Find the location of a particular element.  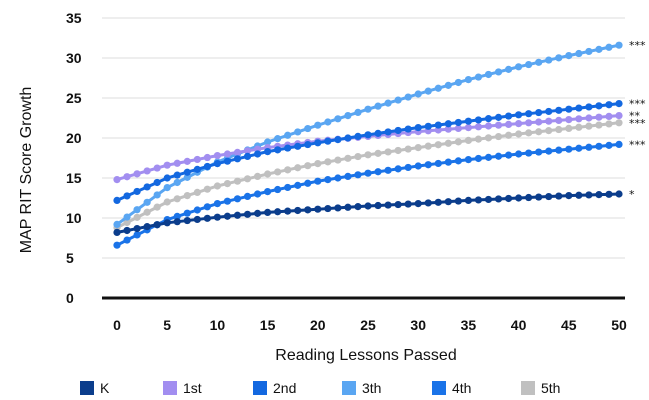

legend-label: 3th is located at coordinates (371, 388).